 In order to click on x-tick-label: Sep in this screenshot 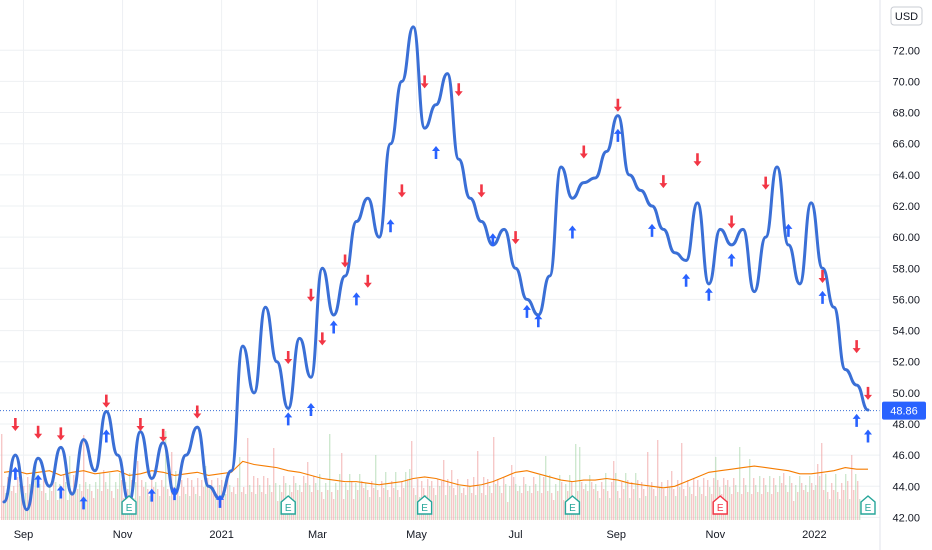, I will do `click(616, 535)`.